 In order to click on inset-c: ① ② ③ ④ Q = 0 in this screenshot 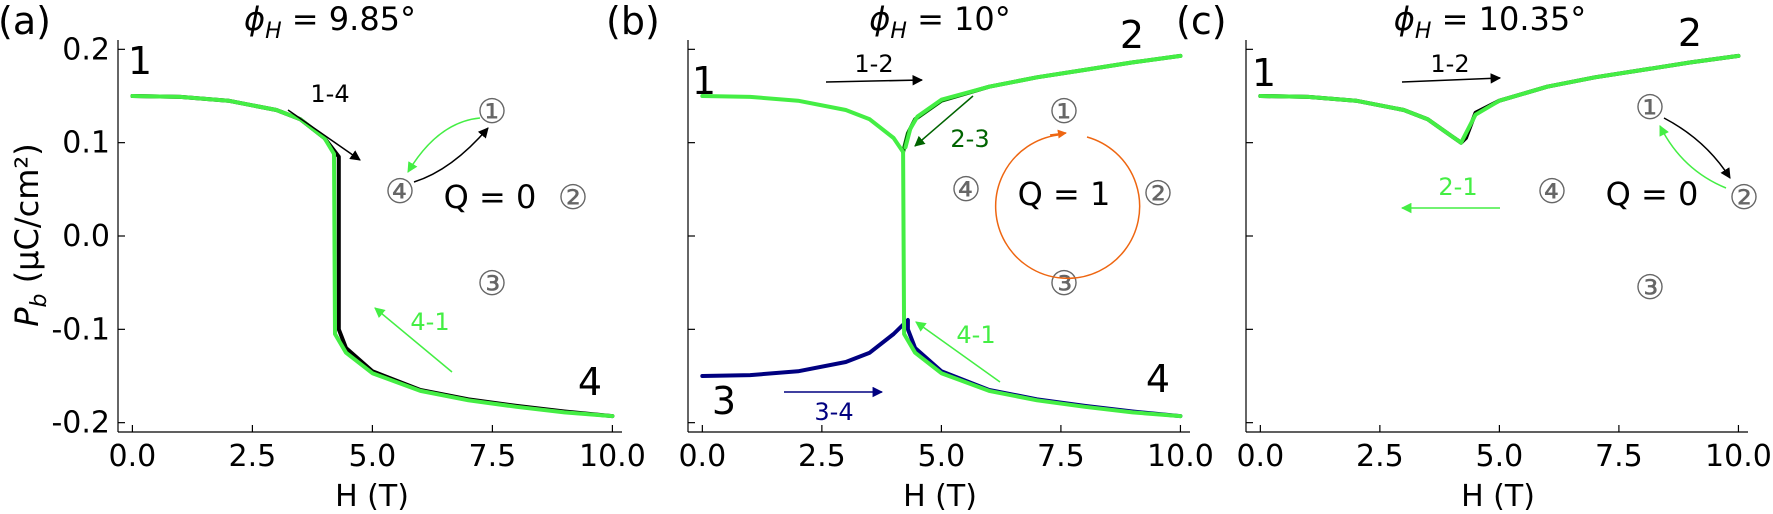, I will do `click(1648, 198)`.